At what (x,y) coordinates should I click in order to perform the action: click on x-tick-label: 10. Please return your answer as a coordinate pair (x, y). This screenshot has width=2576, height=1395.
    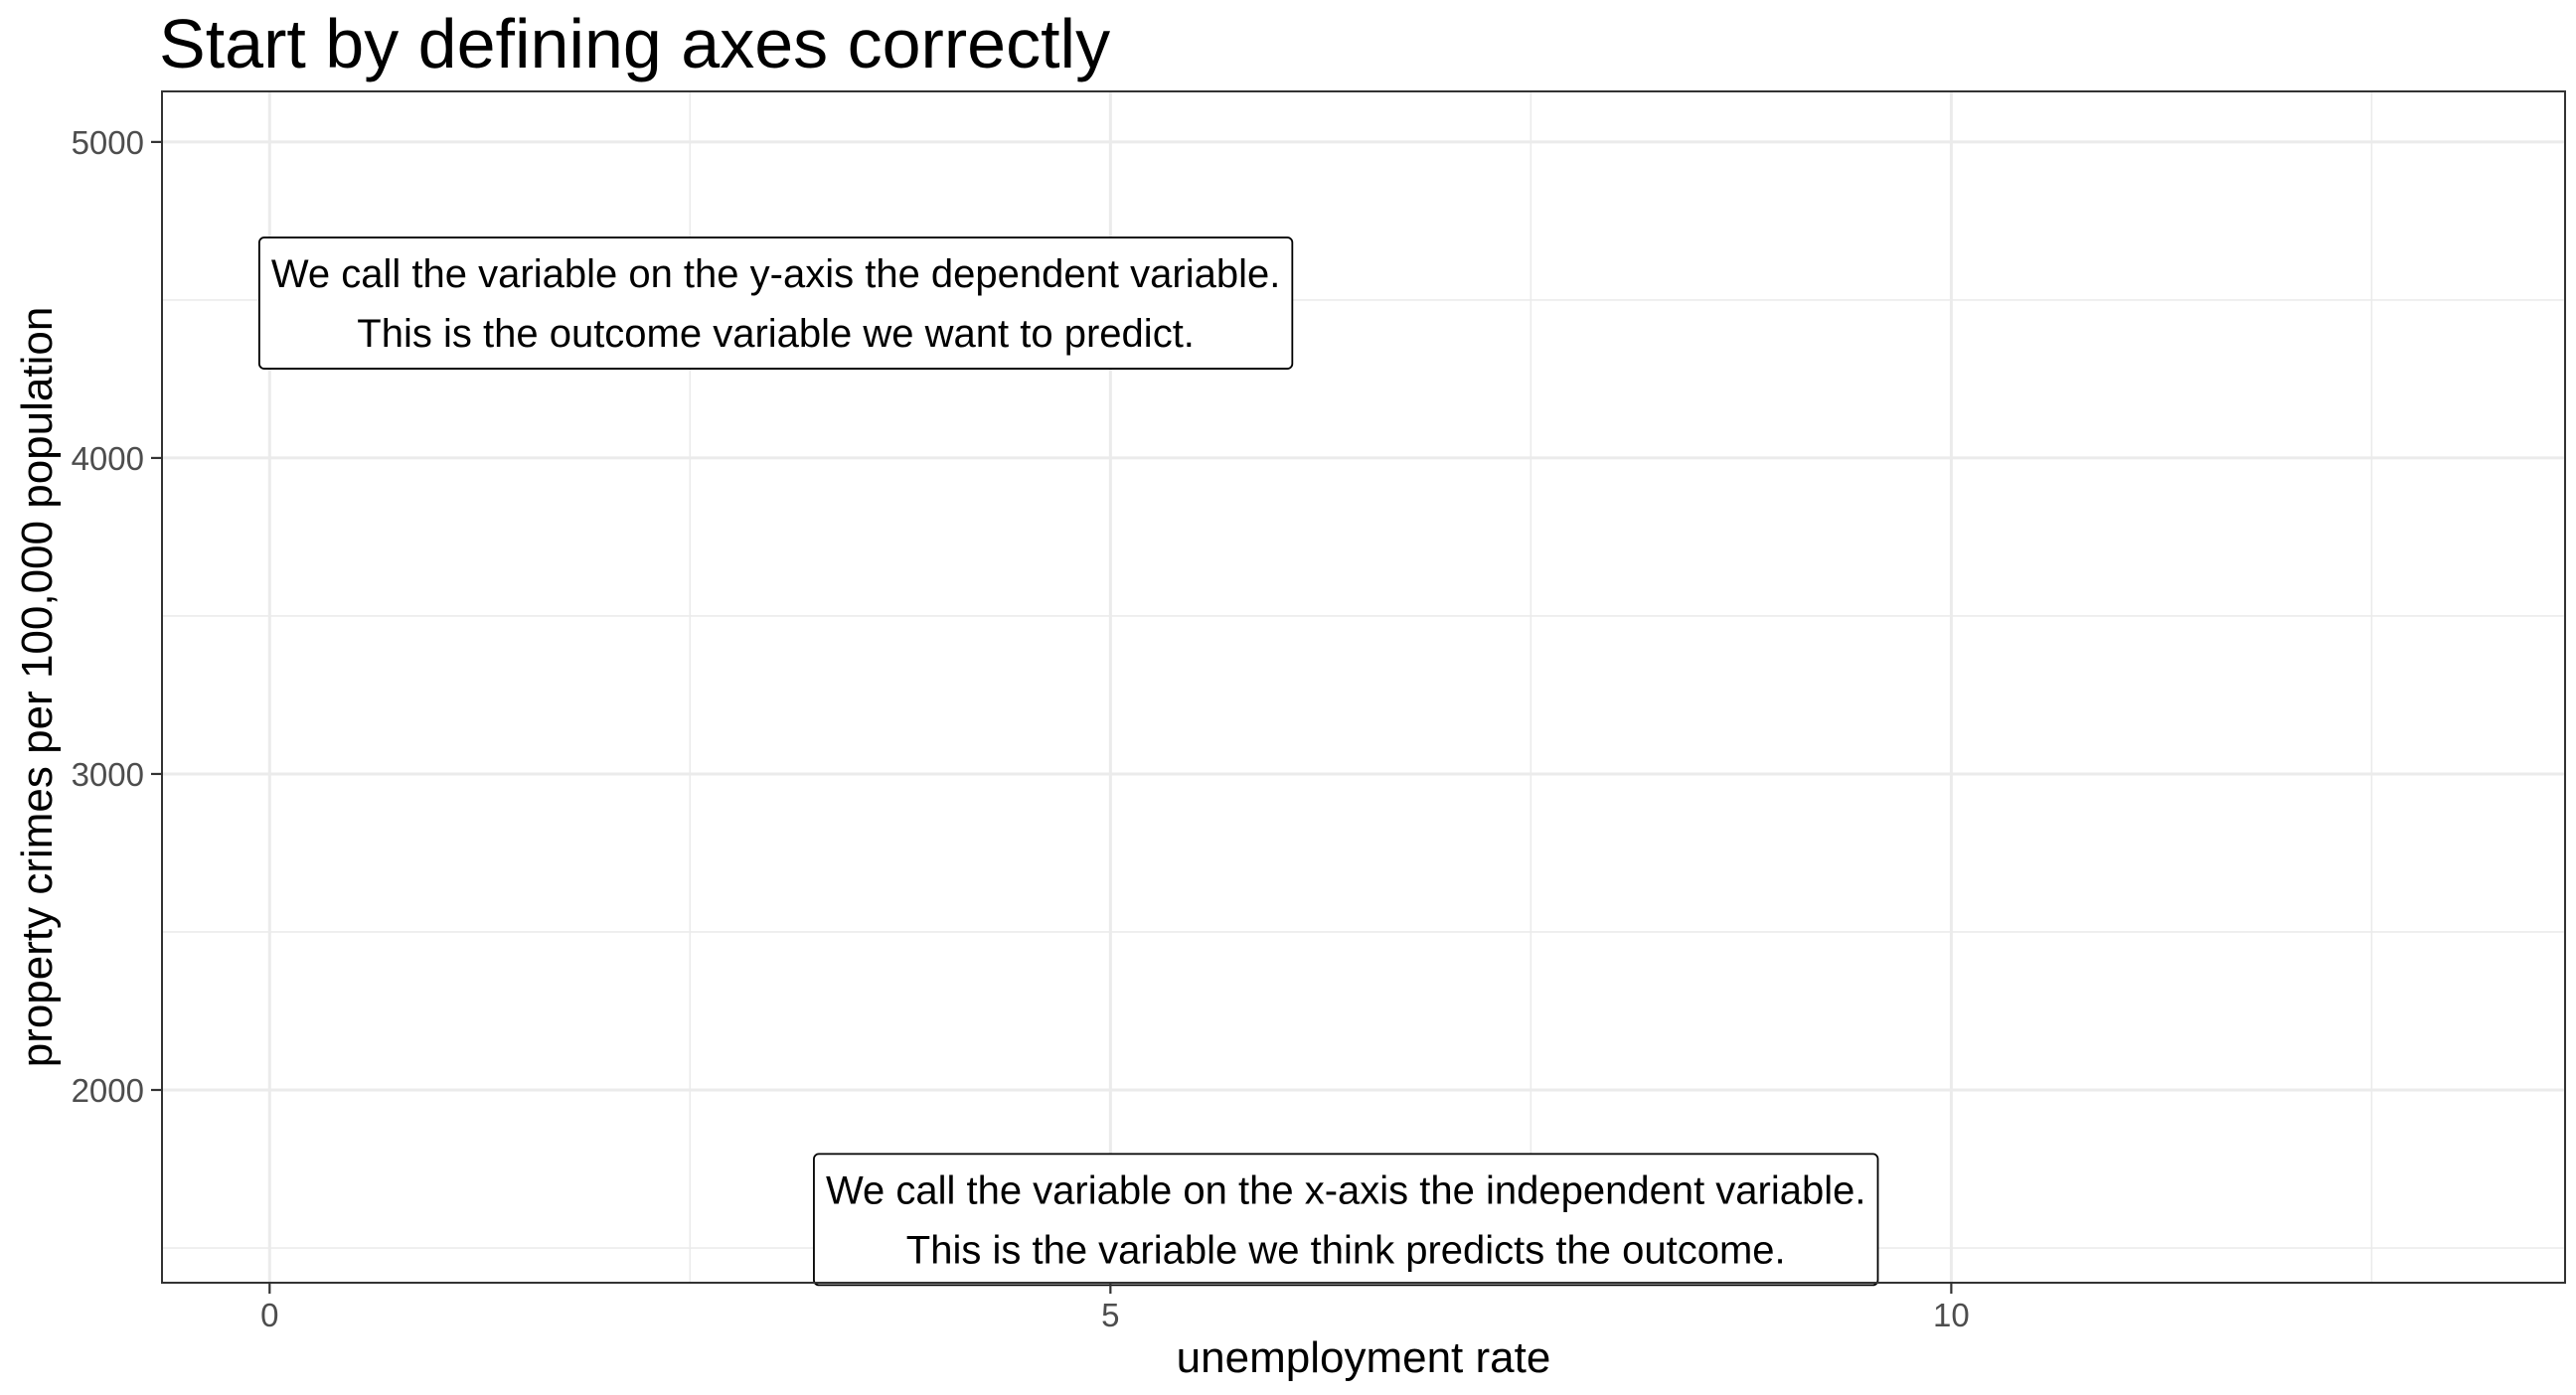
    Looking at the image, I should click on (1951, 1315).